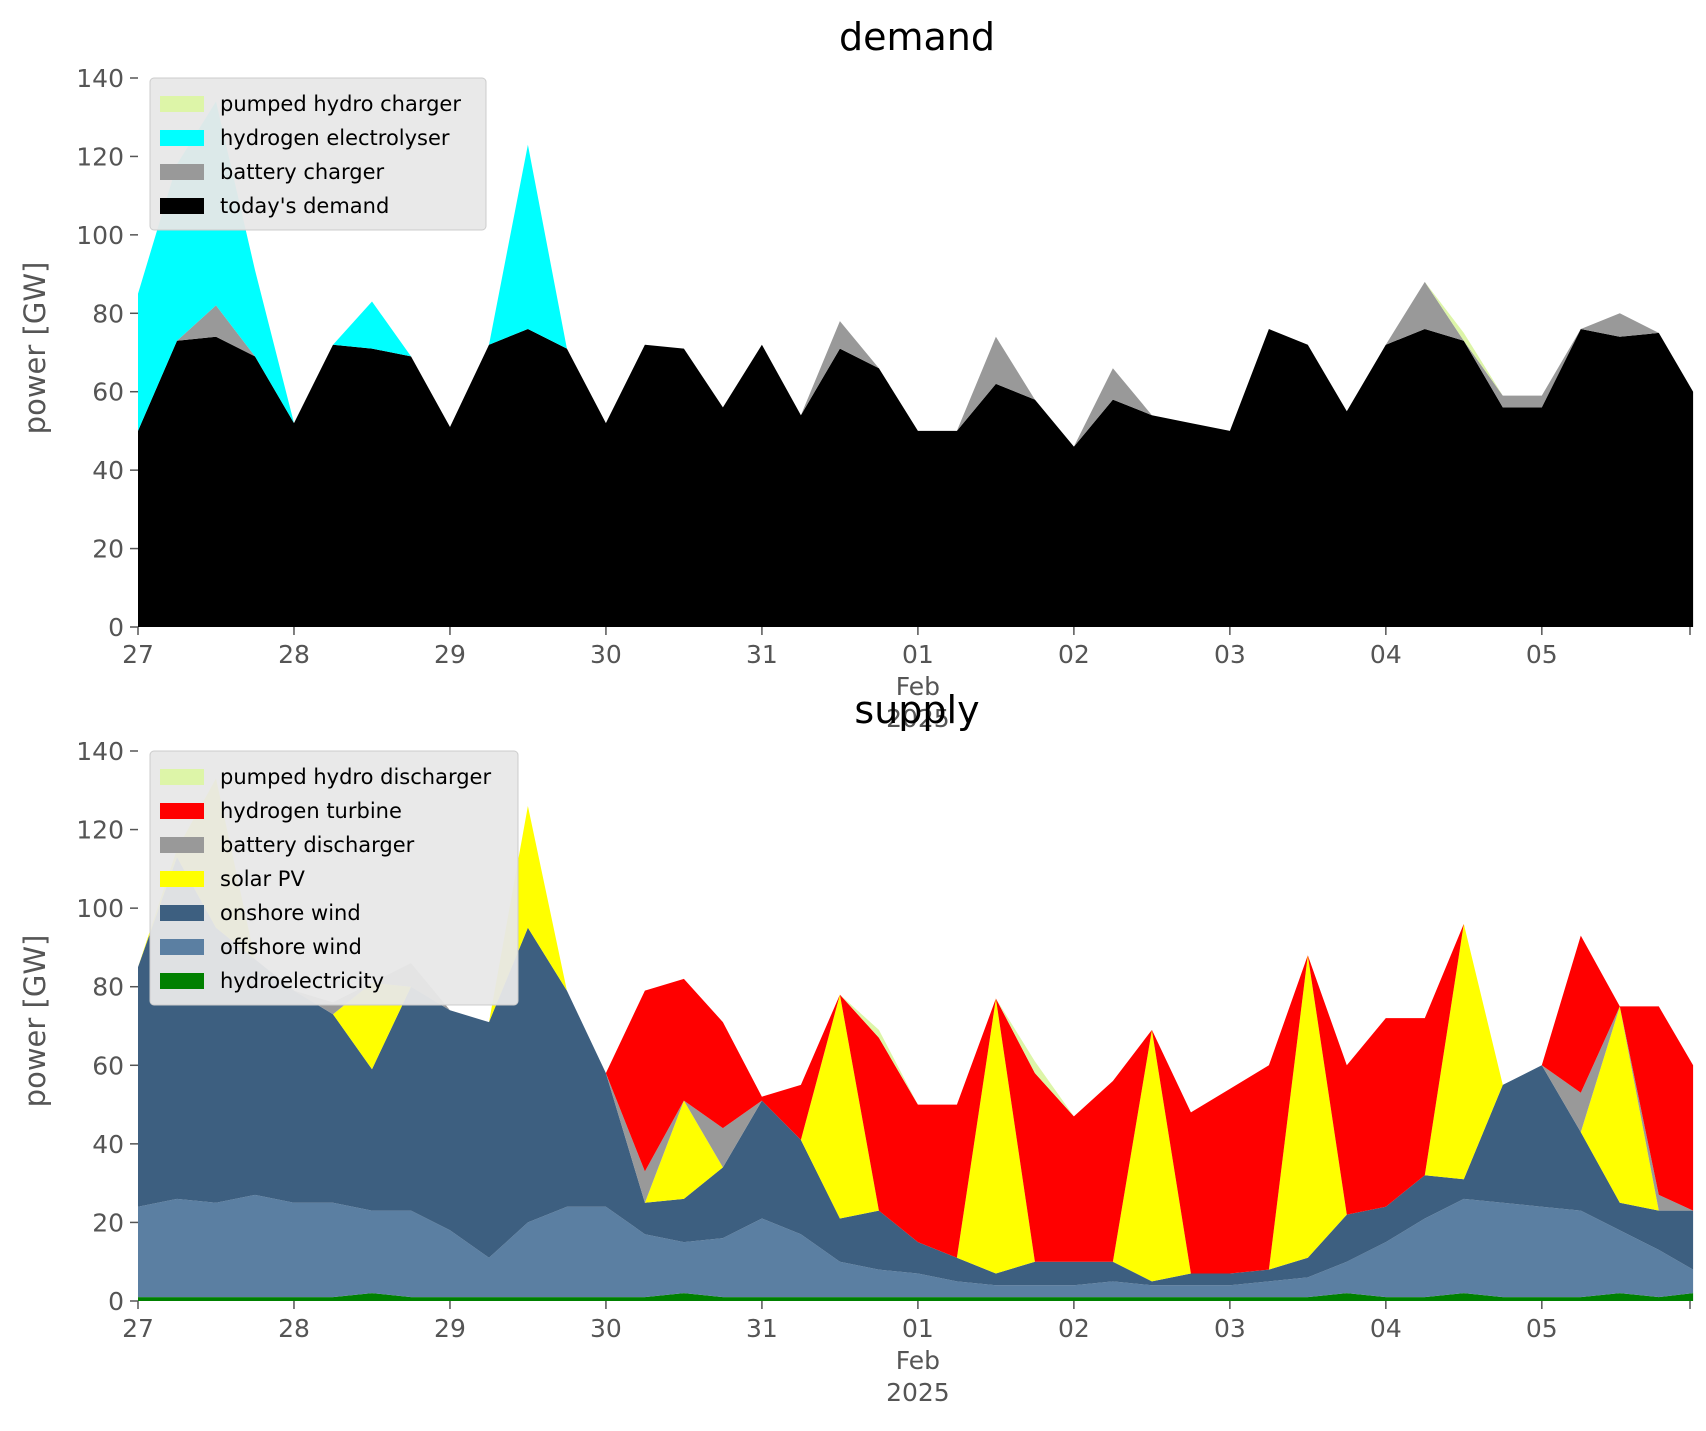 The image size is (1706, 1431). I want to click on demand-y-tick-label: 20, so click(108, 549).